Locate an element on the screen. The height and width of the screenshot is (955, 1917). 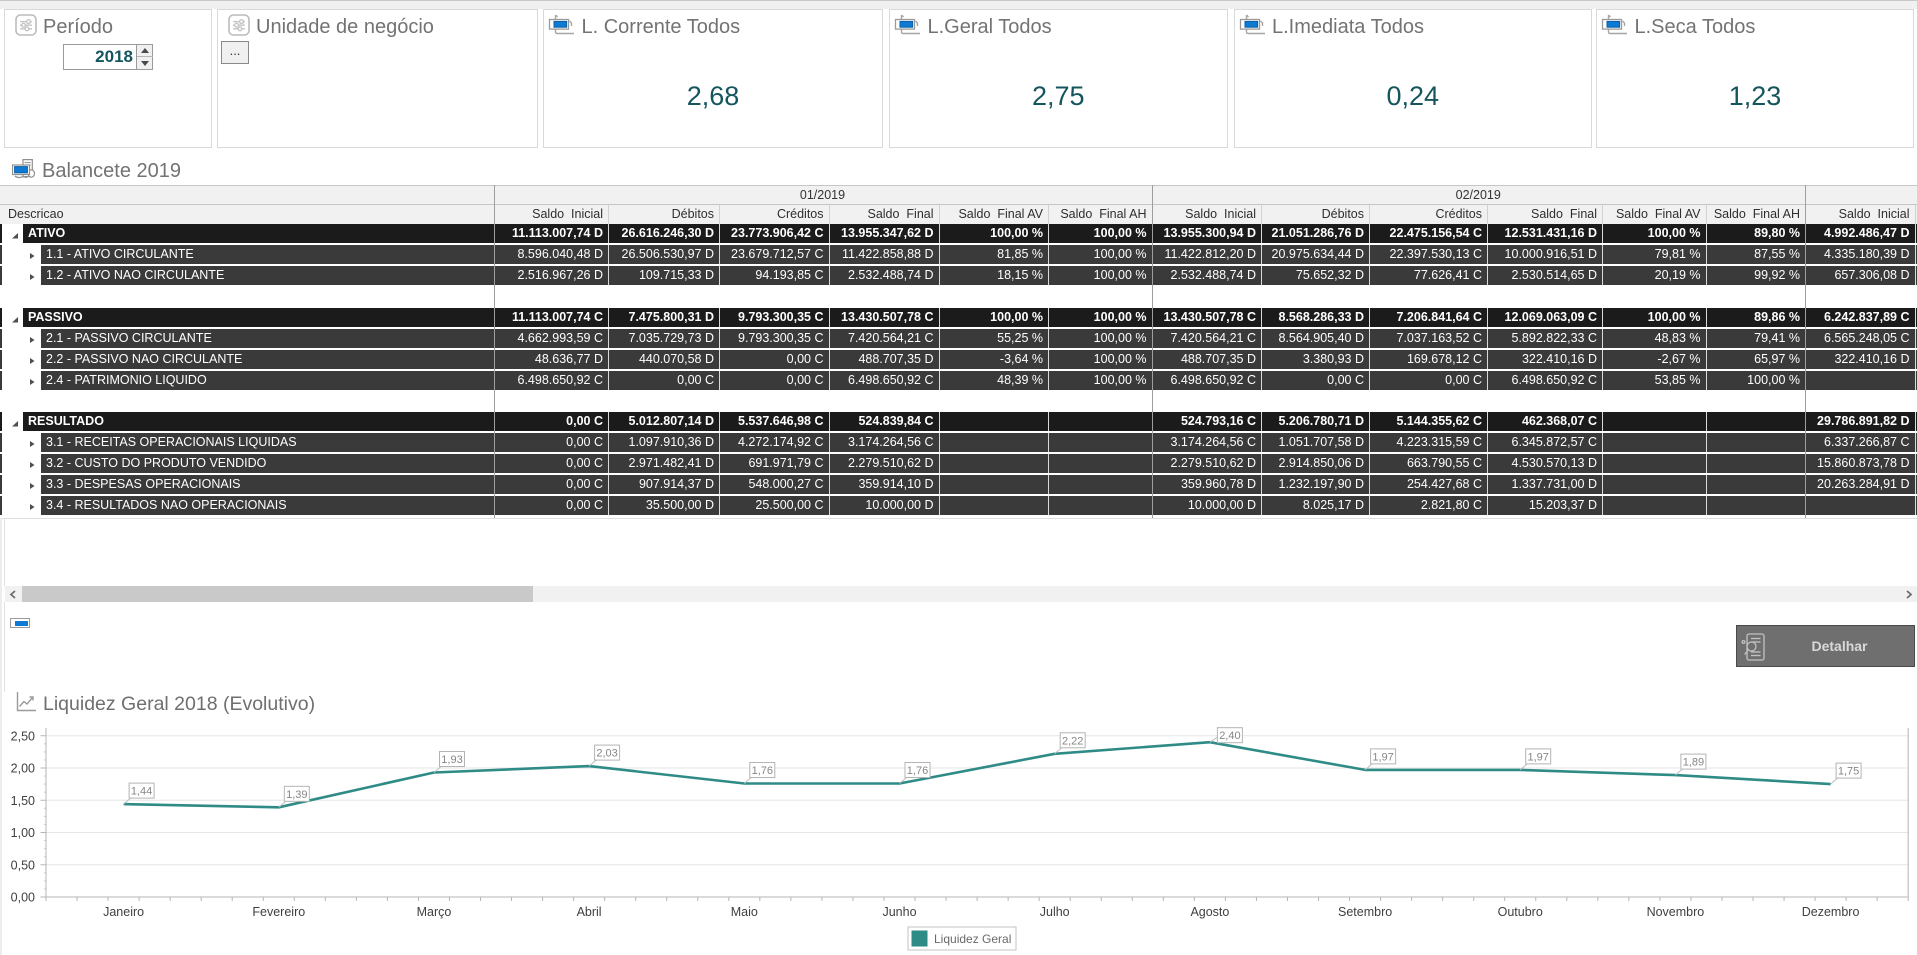
svg-text: Dezembro is located at coordinates (1831, 912).